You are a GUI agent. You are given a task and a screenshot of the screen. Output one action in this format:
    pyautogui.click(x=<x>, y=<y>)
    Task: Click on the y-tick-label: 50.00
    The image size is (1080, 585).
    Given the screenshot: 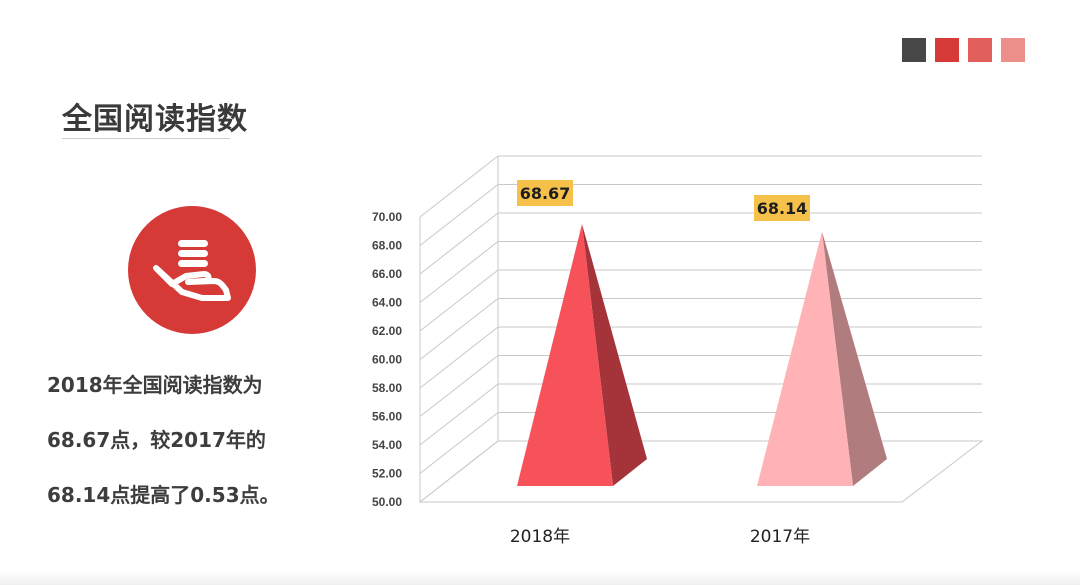 What is the action you would take?
    pyautogui.click(x=387, y=502)
    